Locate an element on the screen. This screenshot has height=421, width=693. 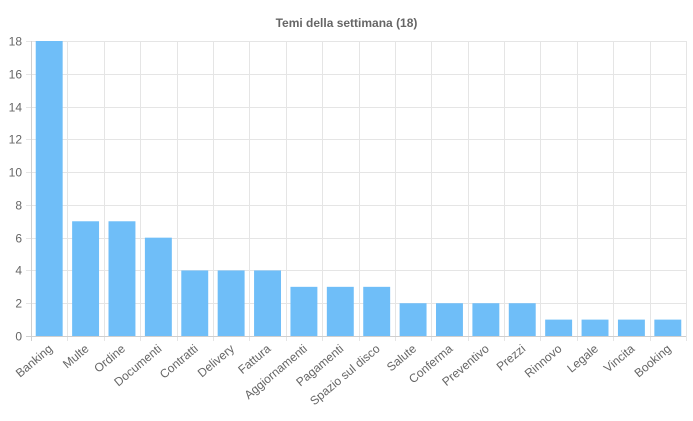
bar-salute is located at coordinates (413, 319).